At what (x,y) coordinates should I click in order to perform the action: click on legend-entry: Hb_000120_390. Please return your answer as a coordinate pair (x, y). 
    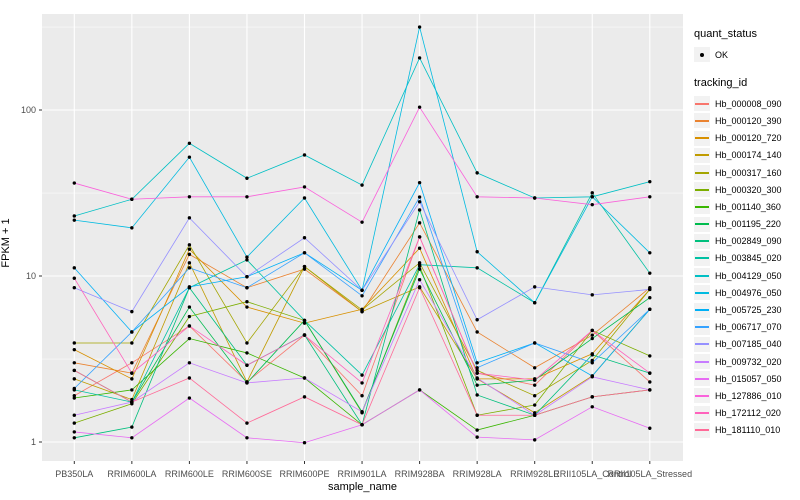
    Looking at the image, I should click on (747, 120).